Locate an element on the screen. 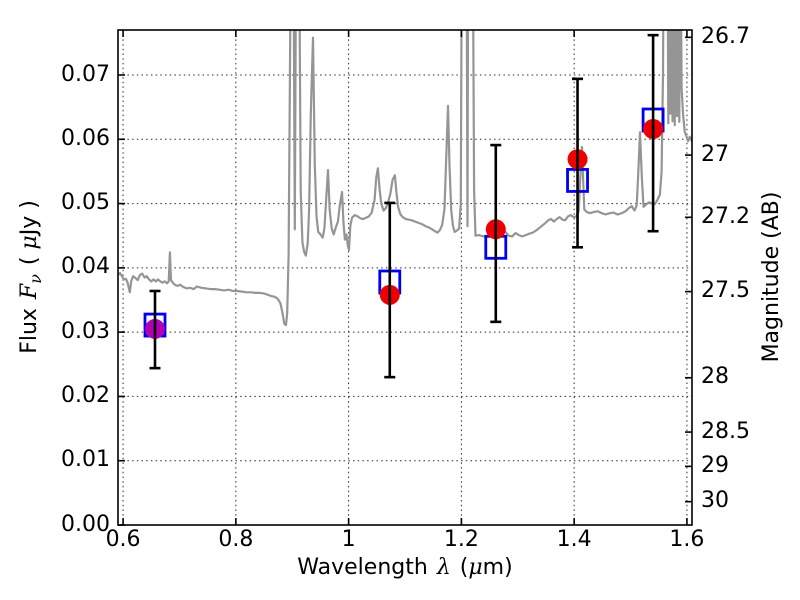 The image size is (800, 600). magnitude-tick-label: 27 is located at coordinates (715, 154).